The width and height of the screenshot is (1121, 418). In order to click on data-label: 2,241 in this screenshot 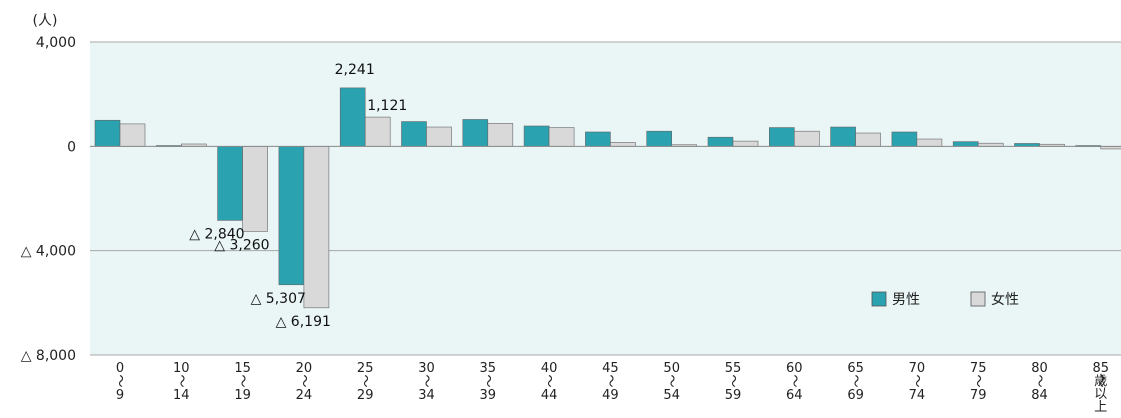, I will do `click(355, 70)`.